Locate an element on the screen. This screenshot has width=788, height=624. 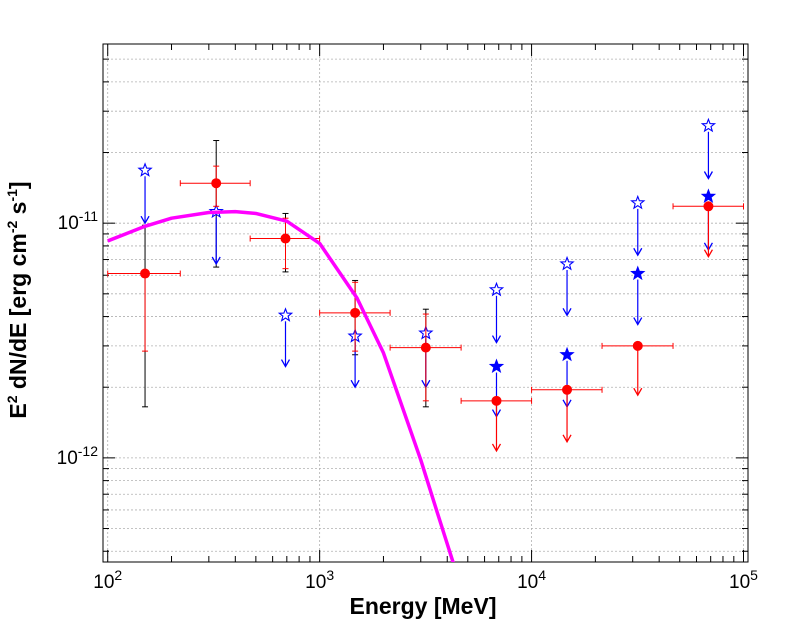
y-axis-title: E2 dN/dE [erg cm-2 s-1] is located at coordinates (17, 299).